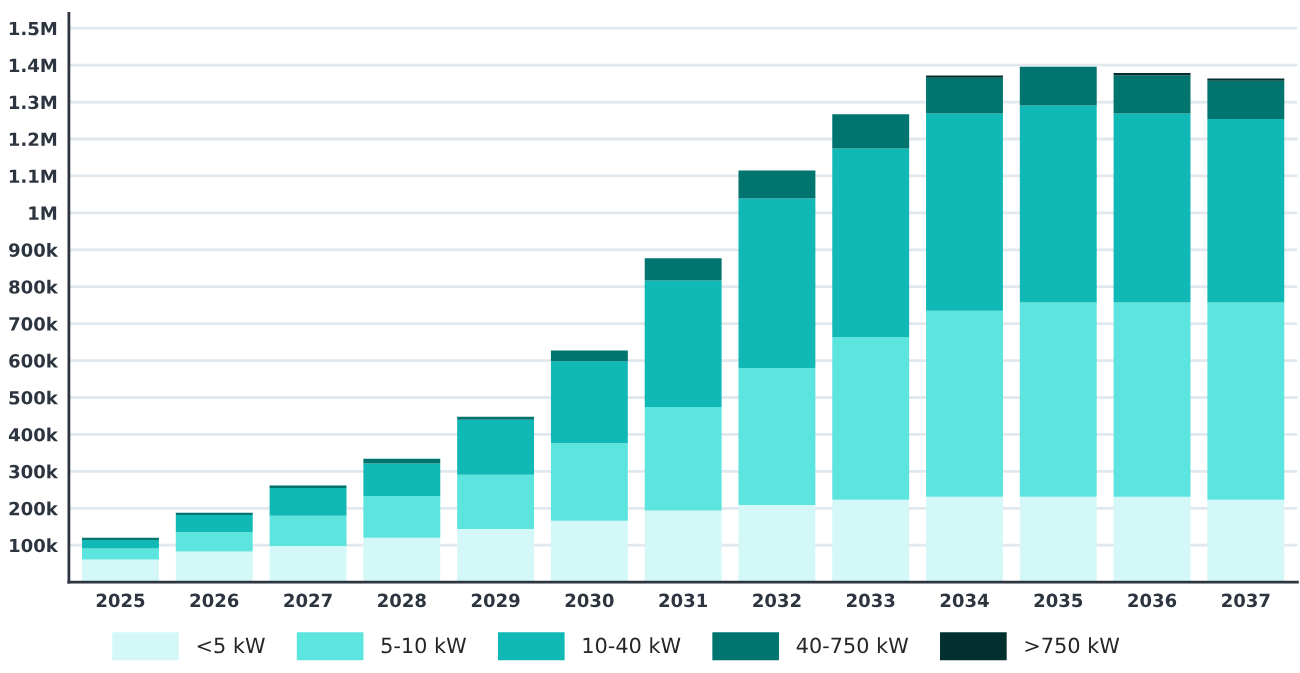  I want to click on y-tick-label: 200k, so click(34, 508).